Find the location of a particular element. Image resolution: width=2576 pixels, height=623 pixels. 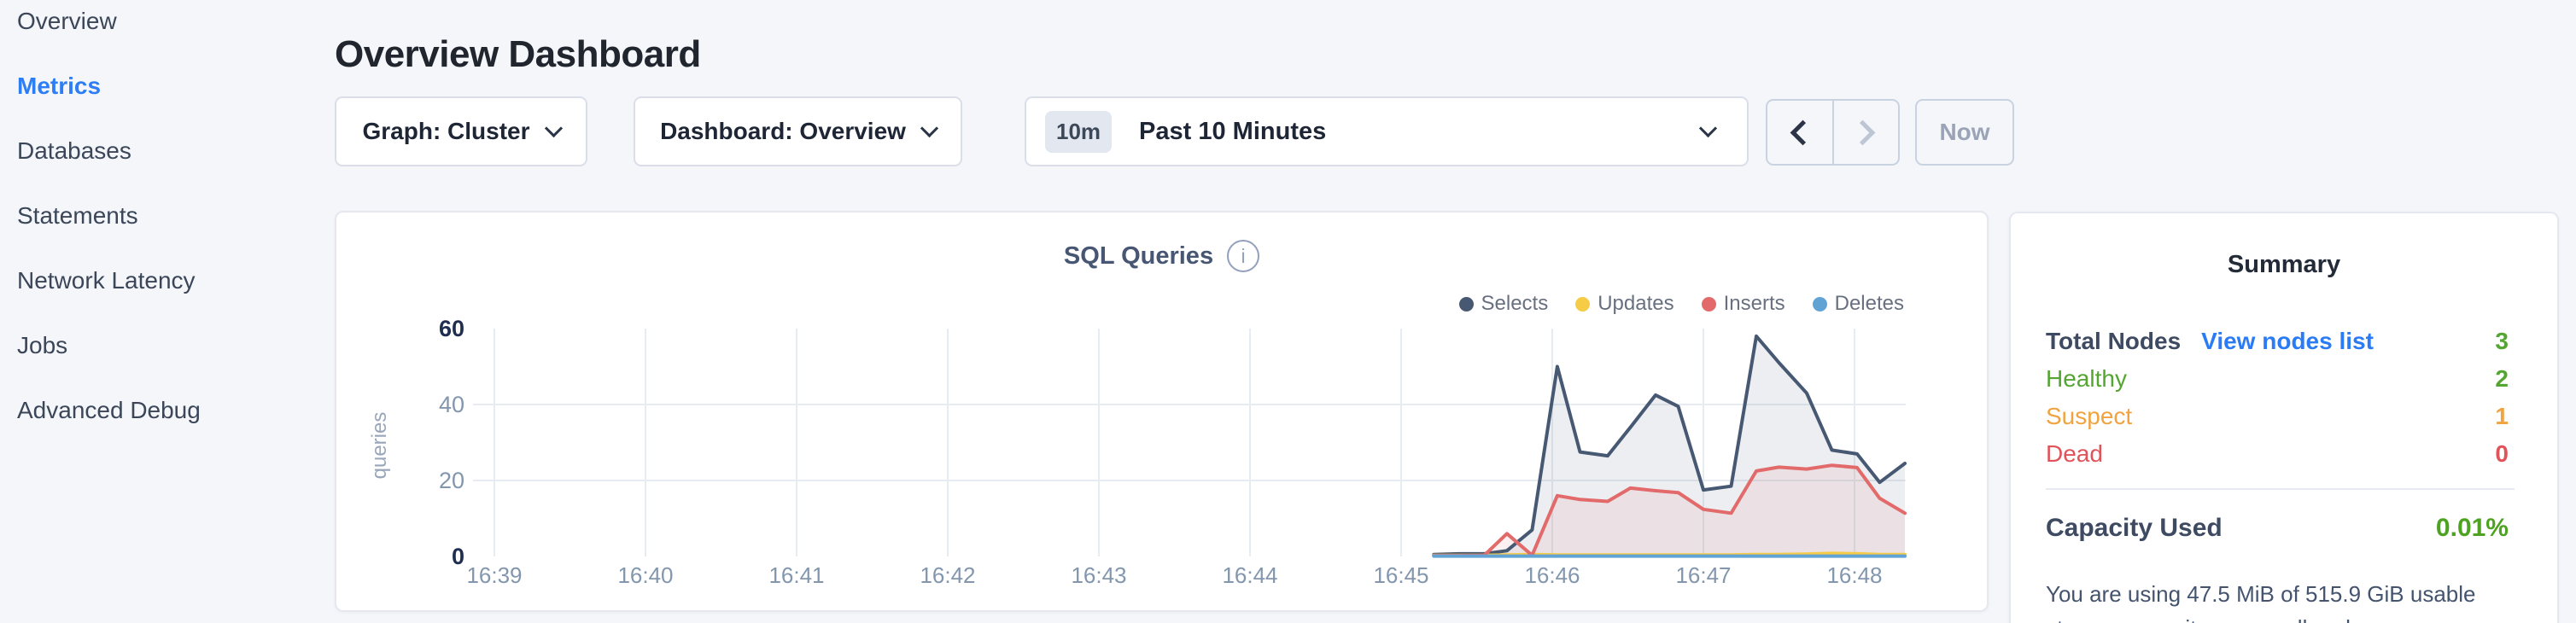

legend-label: Selects is located at coordinates (1515, 303).